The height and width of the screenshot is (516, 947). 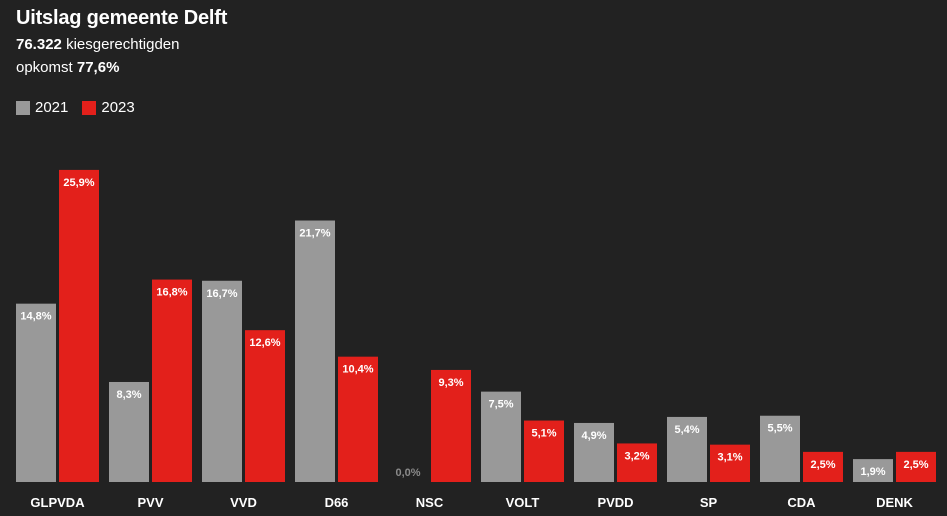 I want to click on data-label-2021-pvdd: 4,9%, so click(x=593, y=436).